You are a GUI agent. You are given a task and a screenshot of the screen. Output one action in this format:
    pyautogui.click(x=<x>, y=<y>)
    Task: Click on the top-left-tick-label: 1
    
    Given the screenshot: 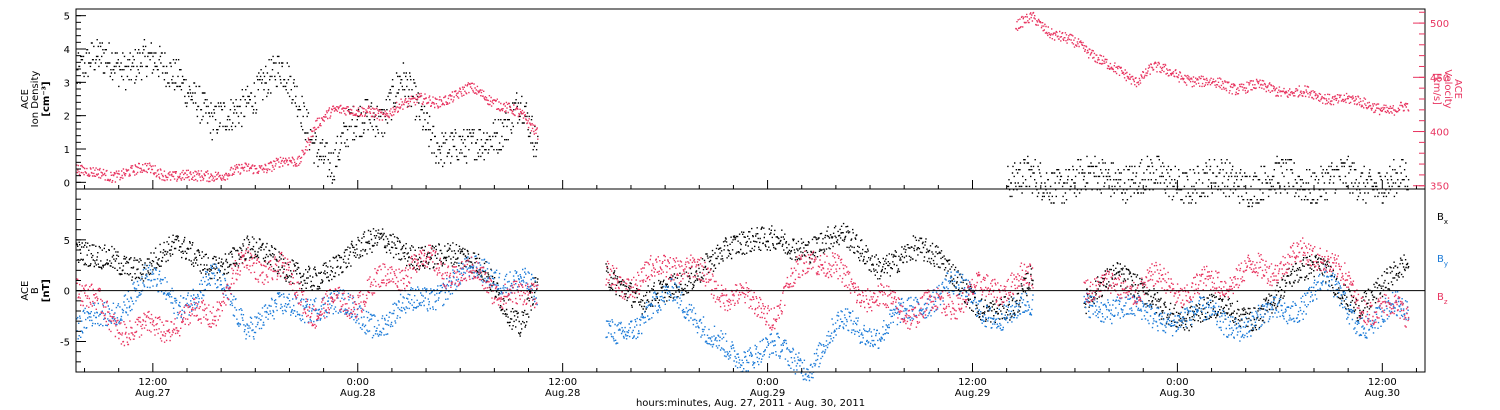 What is the action you would take?
    pyautogui.click(x=67, y=150)
    